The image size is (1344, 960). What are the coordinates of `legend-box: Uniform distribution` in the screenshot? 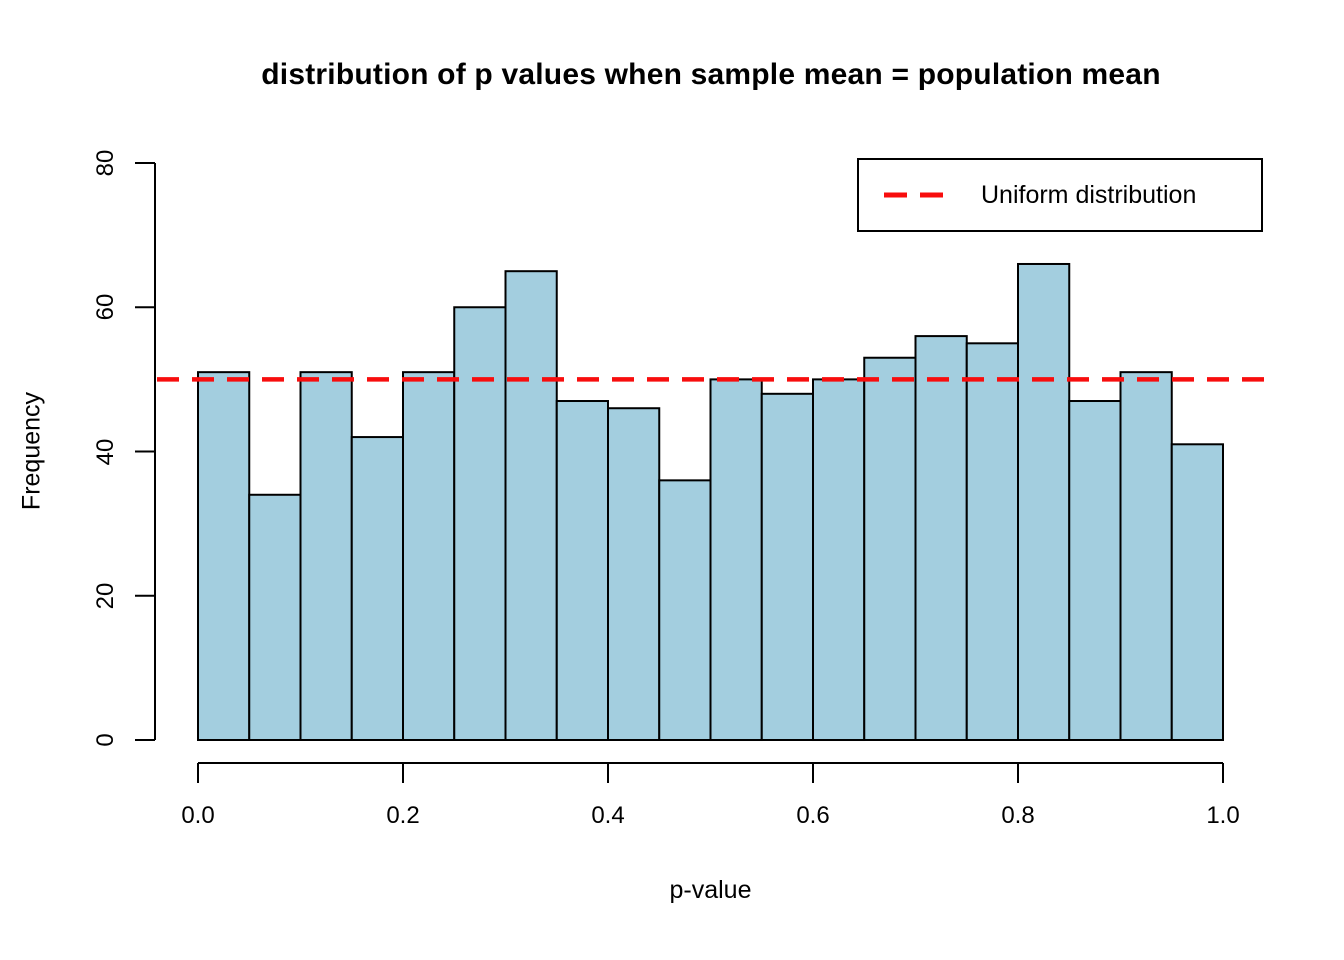 It's located at (1060, 195).